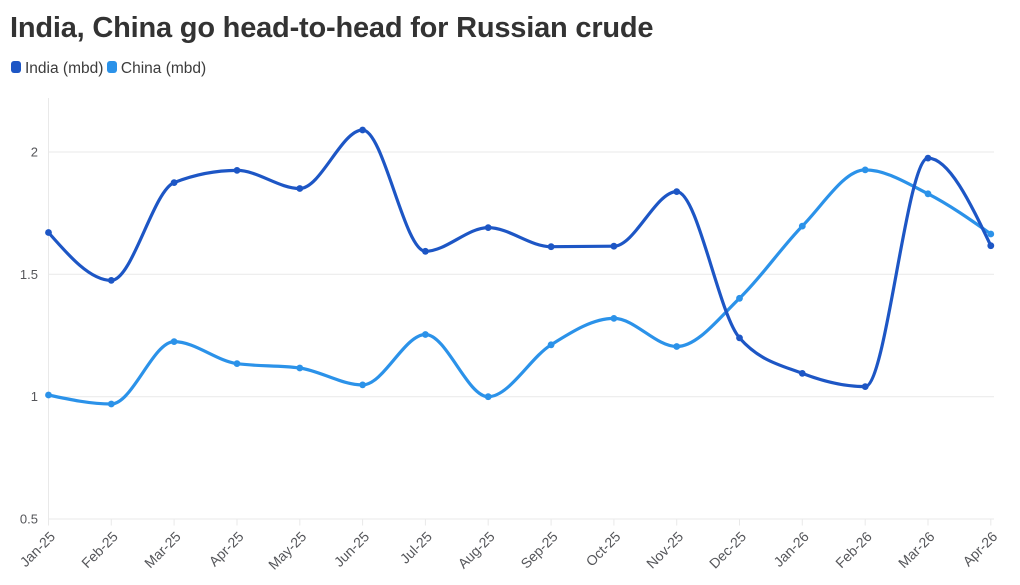  I want to click on svg-text: Mar-25, so click(162, 549).